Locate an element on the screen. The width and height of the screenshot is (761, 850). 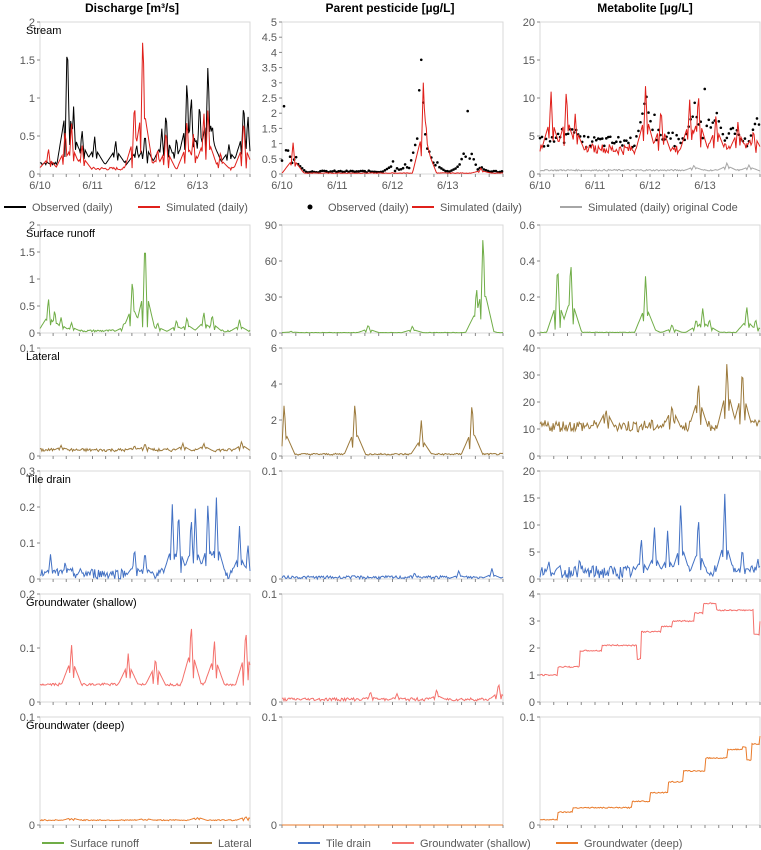
legend-label: Tile drain is located at coordinates (348, 844).